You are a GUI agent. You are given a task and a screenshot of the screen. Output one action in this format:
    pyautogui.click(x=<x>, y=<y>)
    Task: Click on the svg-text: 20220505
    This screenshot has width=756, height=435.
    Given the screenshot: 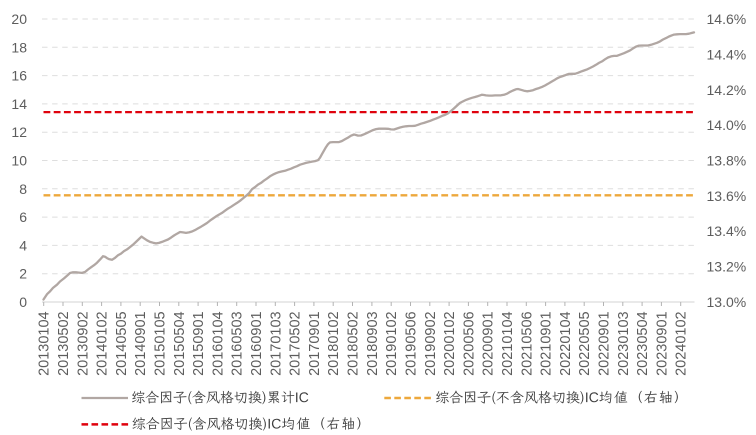 What is the action you would take?
    pyautogui.click(x=585, y=343)
    